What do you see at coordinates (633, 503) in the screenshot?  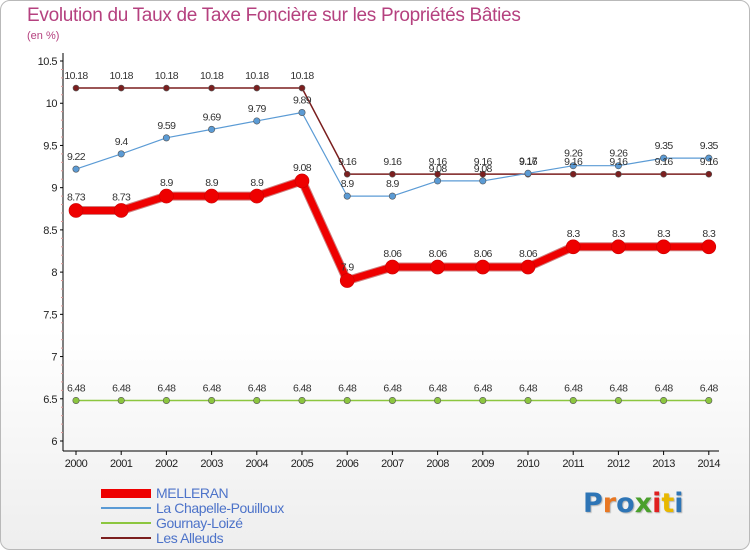 I see `proxiti-logo: Proxiti` at bounding box center [633, 503].